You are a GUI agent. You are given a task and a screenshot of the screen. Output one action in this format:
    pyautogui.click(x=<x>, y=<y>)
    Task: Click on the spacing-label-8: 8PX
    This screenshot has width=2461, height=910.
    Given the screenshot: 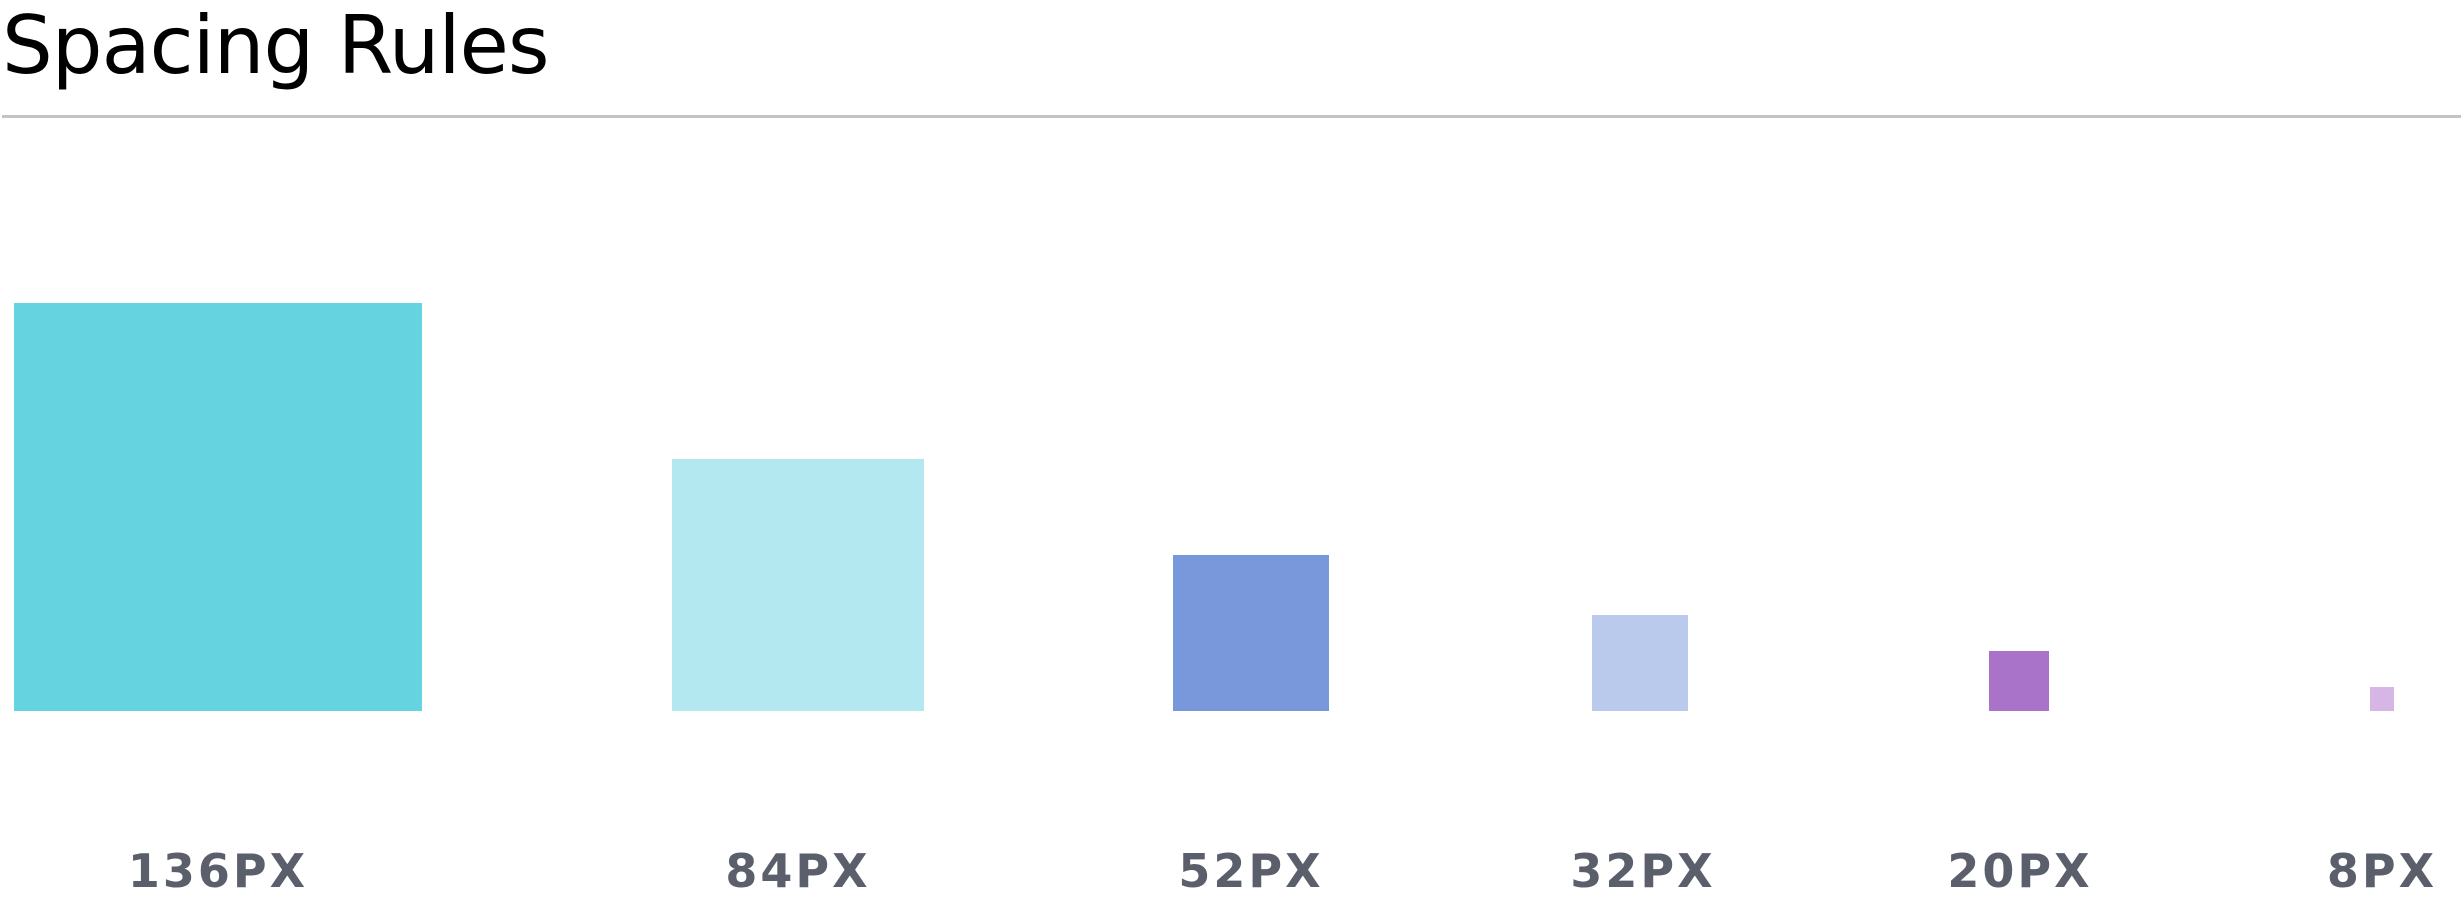 What is the action you would take?
    pyautogui.click(x=2382, y=871)
    